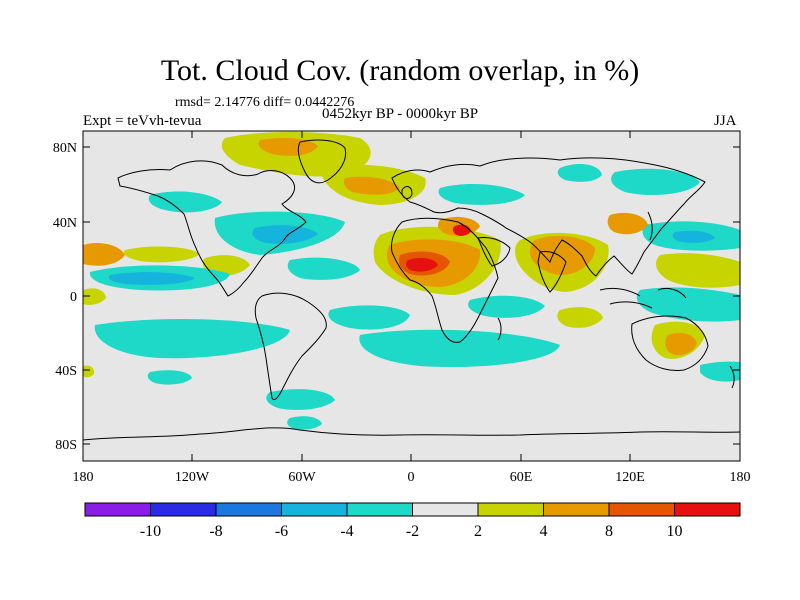 The width and height of the screenshot is (800, 600). Describe the element at coordinates (579, 173) in the screenshot. I see `anomaly-central-asia-negative` at that location.